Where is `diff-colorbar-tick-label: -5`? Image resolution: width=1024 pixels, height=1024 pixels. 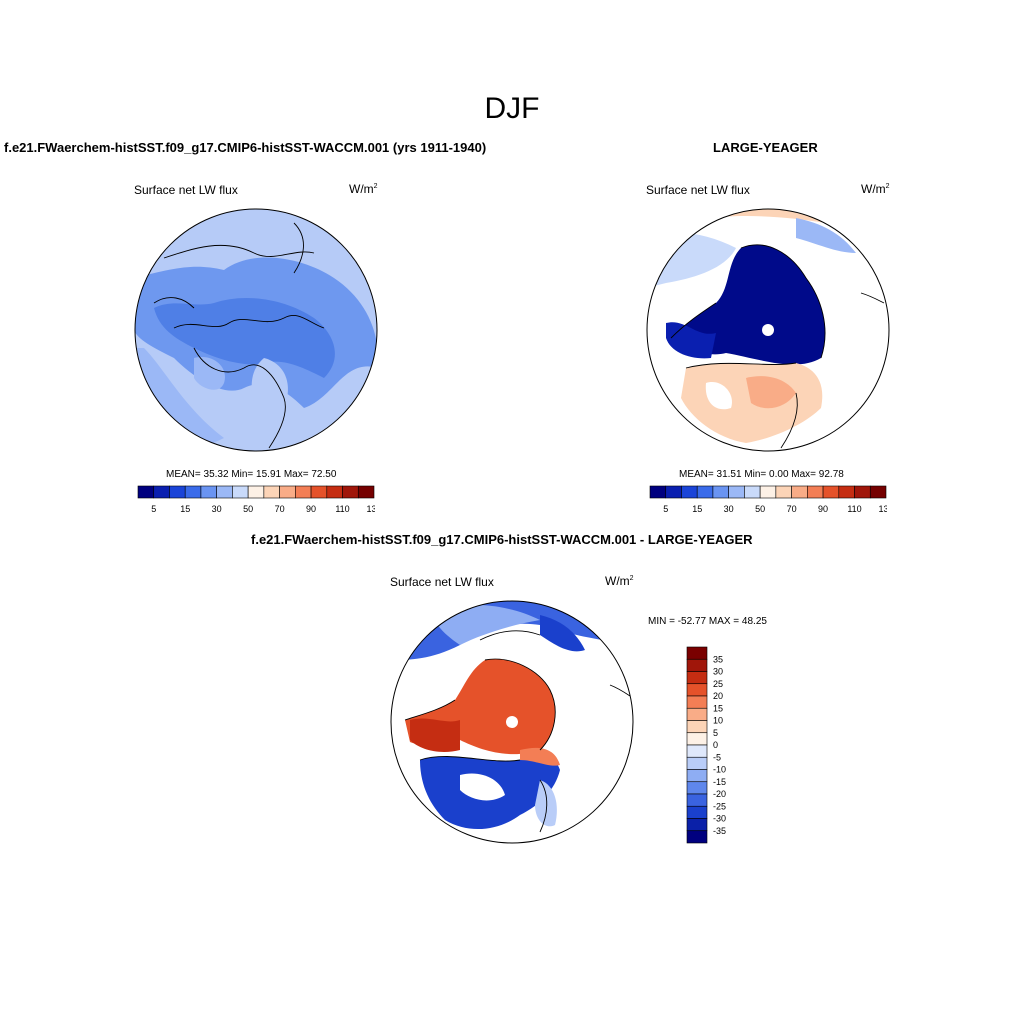 diff-colorbar-tick-label: -5 is located at coordinates (717, 757).